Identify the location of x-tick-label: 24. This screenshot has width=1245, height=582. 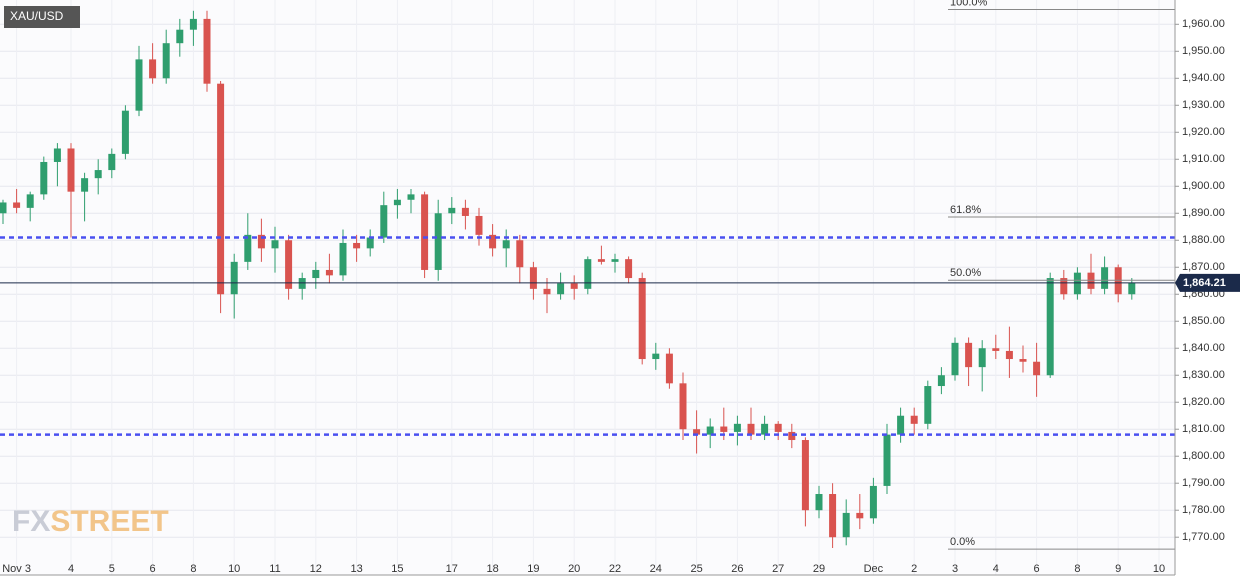
(656, 569).